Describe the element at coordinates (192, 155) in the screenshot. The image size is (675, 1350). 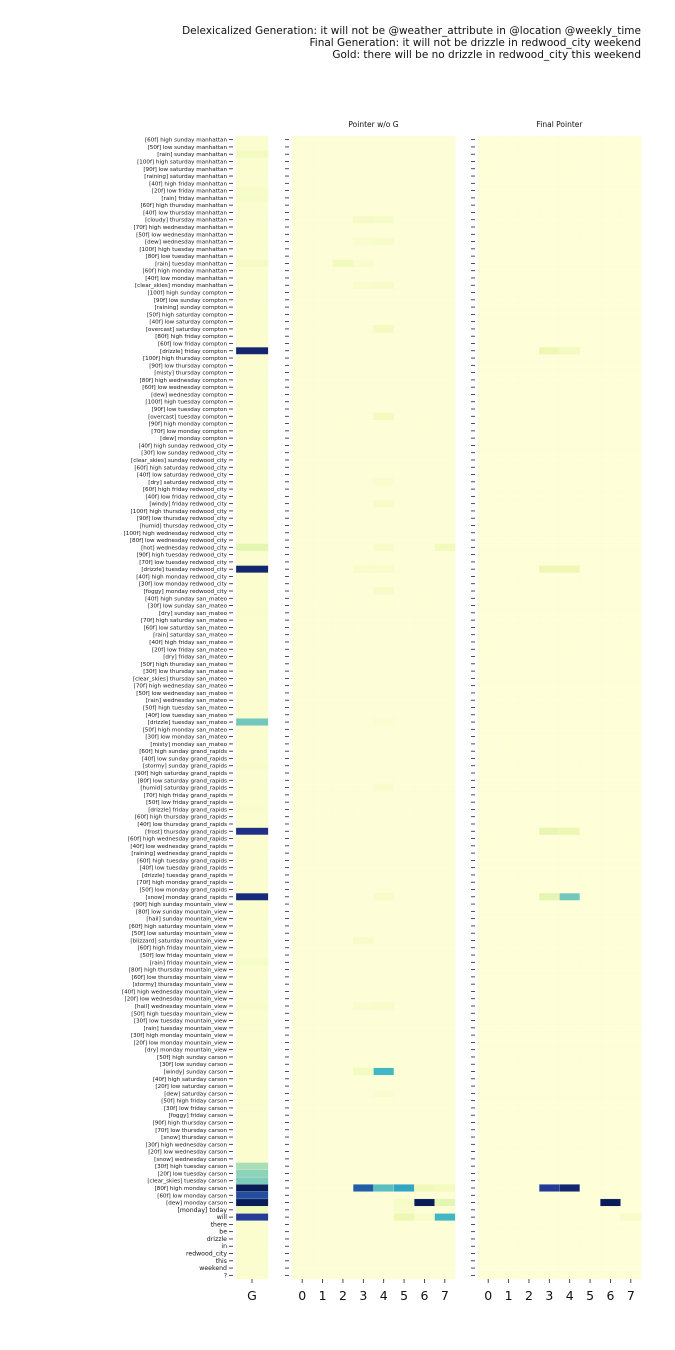
I see `row-label: [rain] sunday manhattan` at that location.